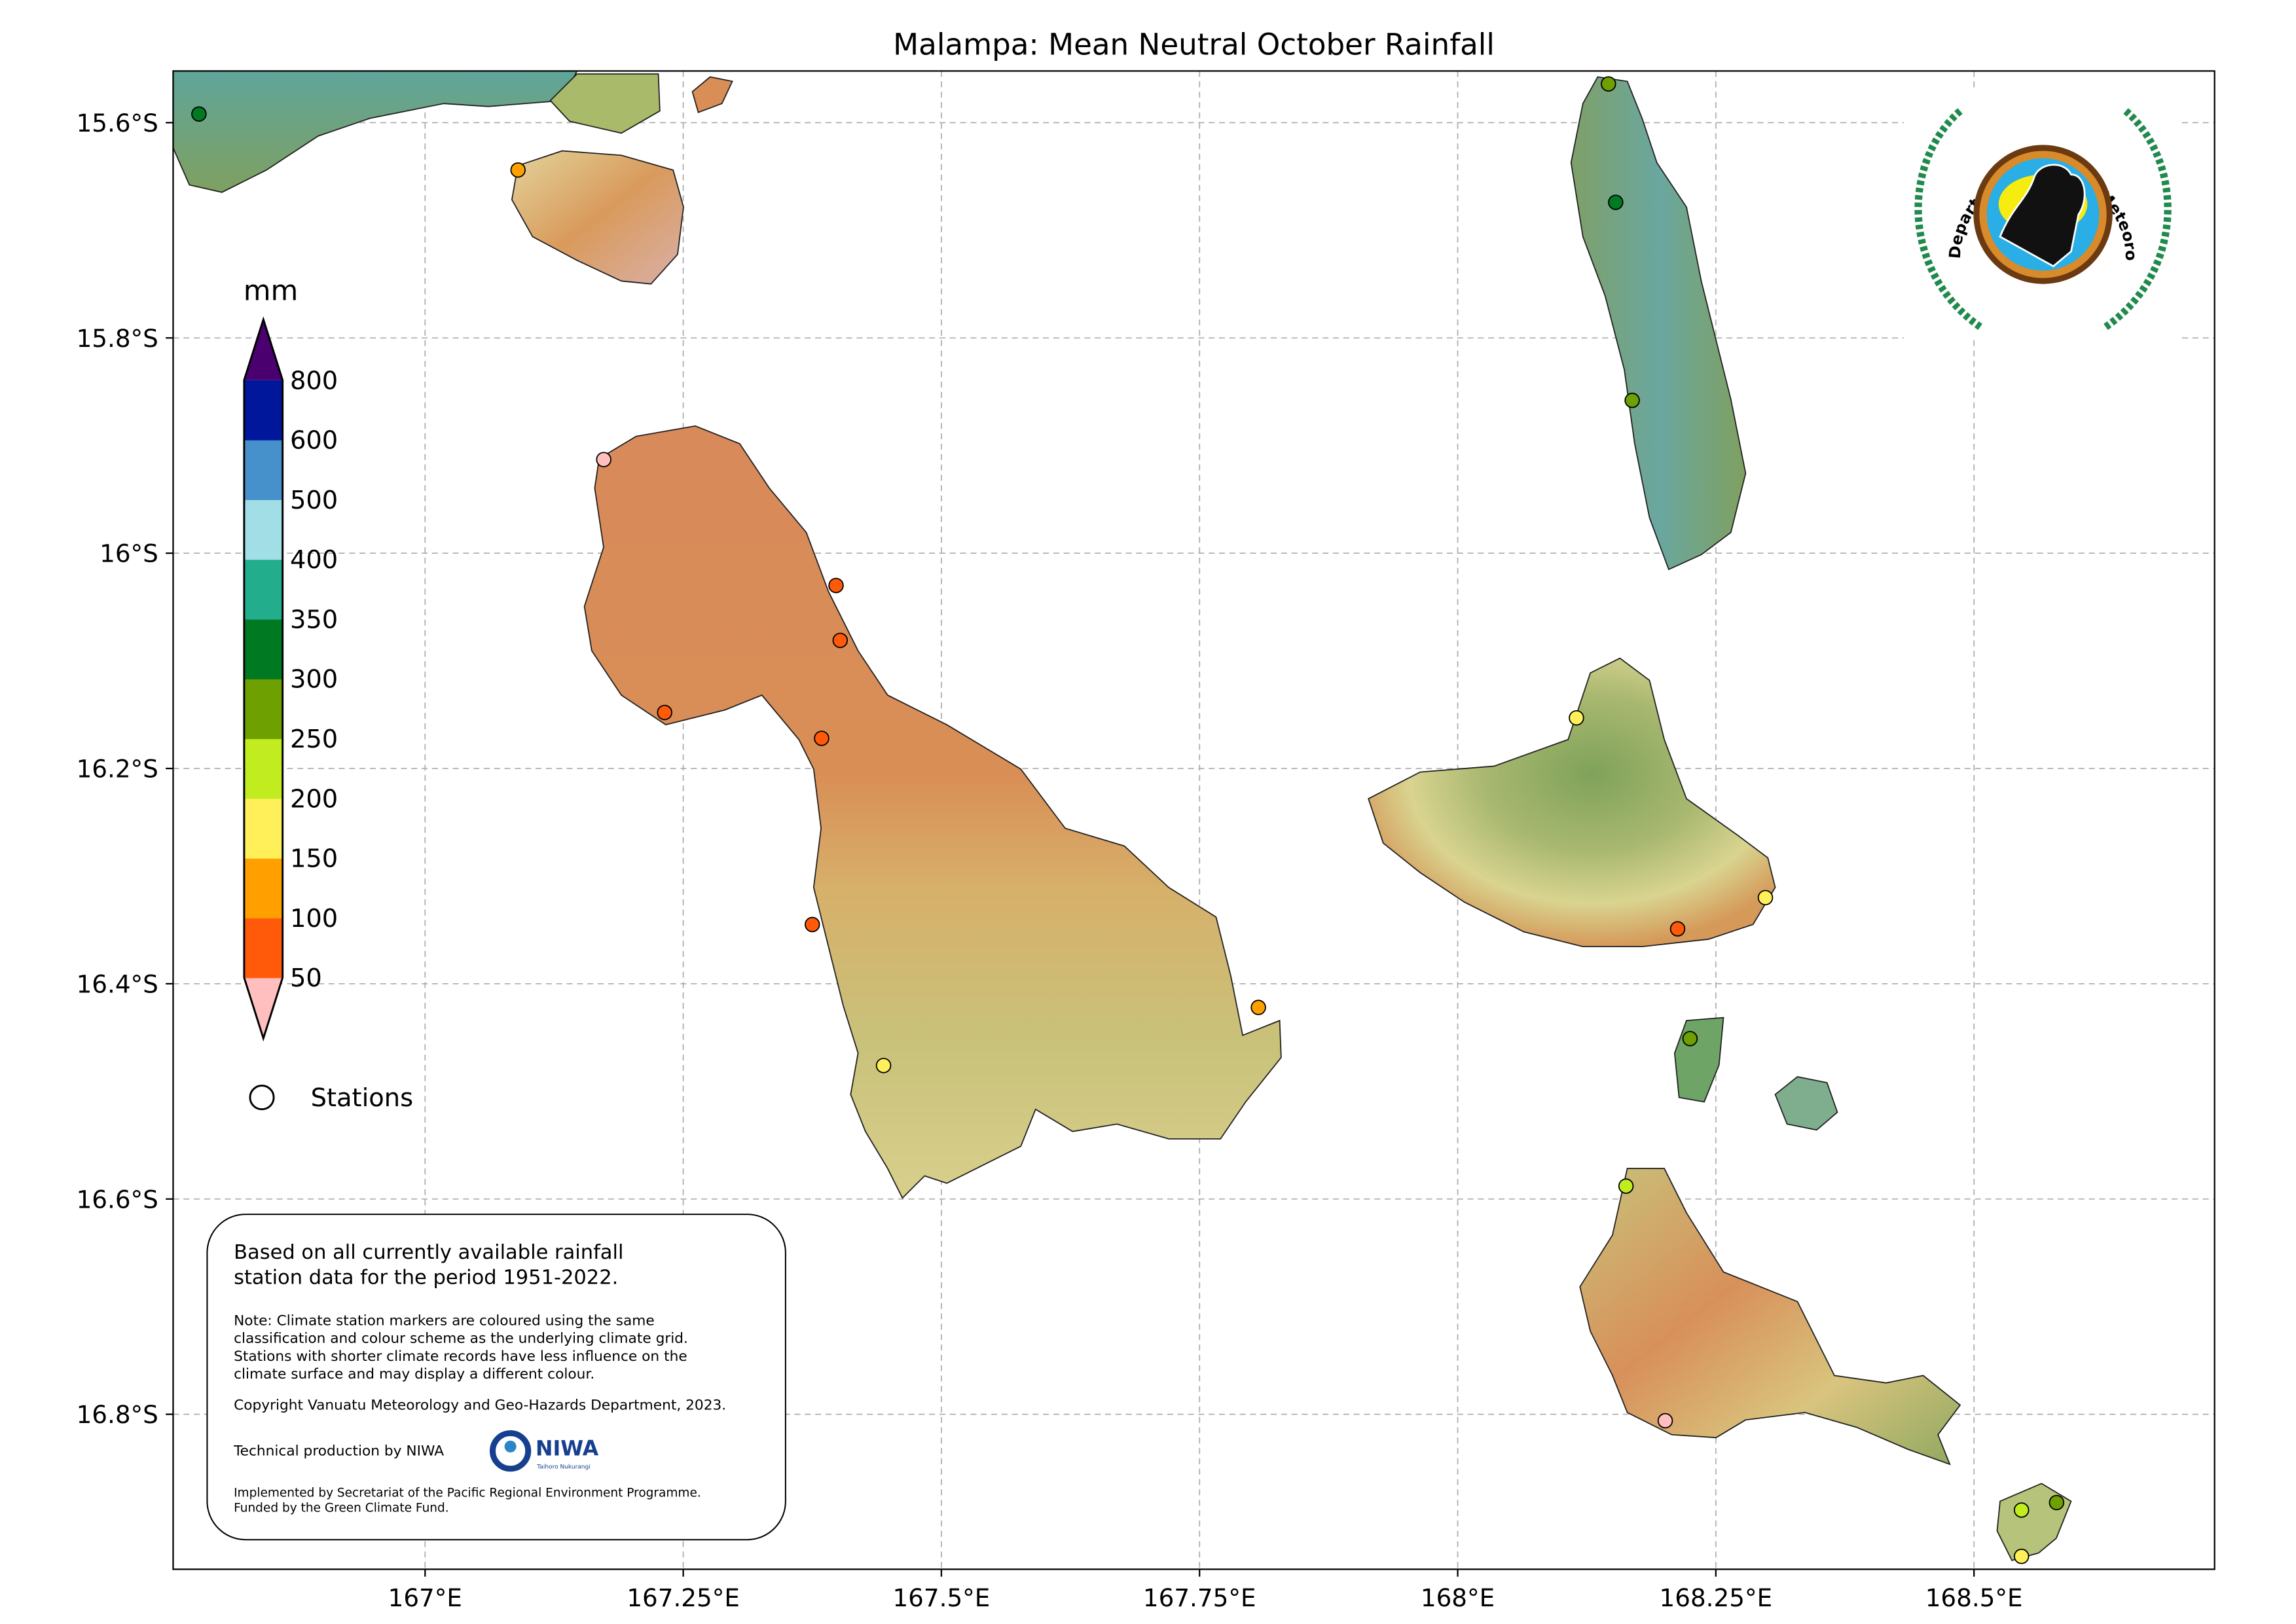  I want to click on colorbar-outline, so click(263, 679).